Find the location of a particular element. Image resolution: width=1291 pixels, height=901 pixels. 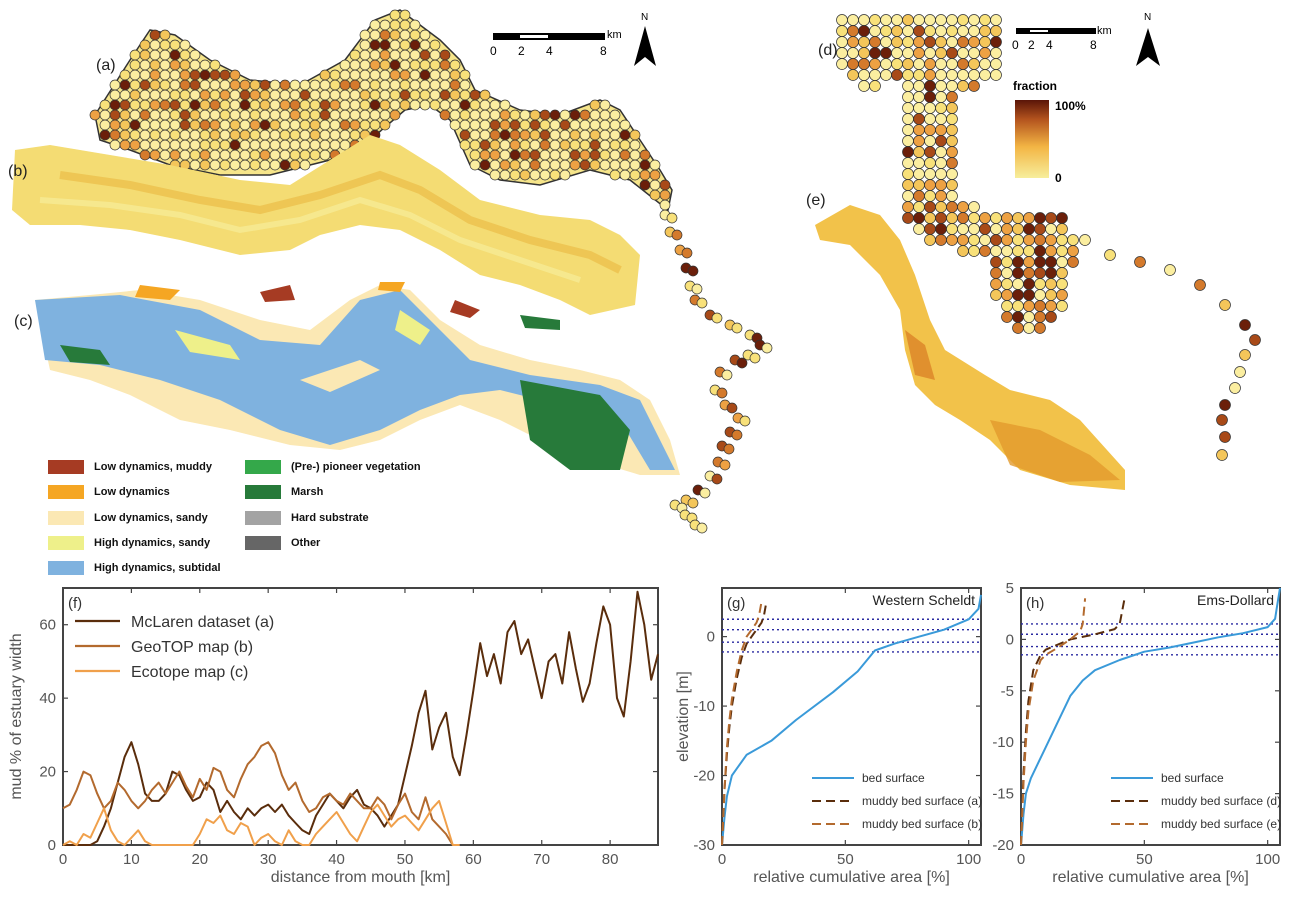

y-tick-label: 5 is located at coordinates (1010, 588).